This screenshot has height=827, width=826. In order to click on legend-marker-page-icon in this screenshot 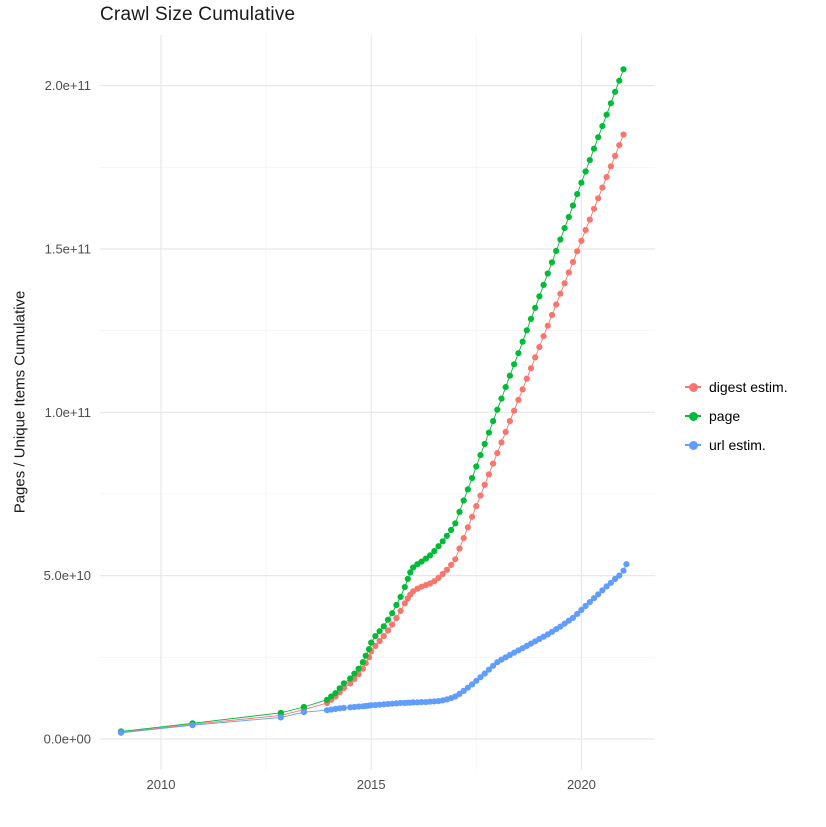, I will do `click(693, 416)`.